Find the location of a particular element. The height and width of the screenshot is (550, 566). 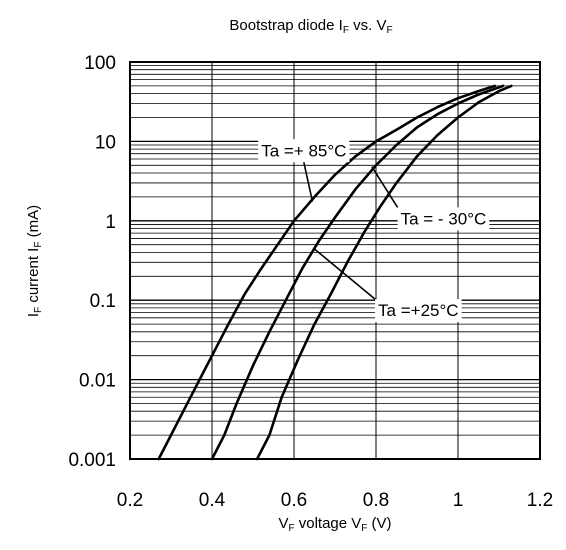

y-tick-label: 100 is located at coordinates (100, 63).